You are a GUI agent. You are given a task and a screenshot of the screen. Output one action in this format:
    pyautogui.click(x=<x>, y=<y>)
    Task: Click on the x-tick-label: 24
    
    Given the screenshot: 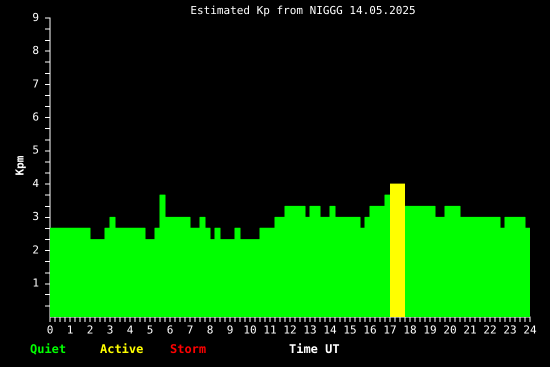 What is the action you would take?
    pyautogui.click(x=530, y=329)
    